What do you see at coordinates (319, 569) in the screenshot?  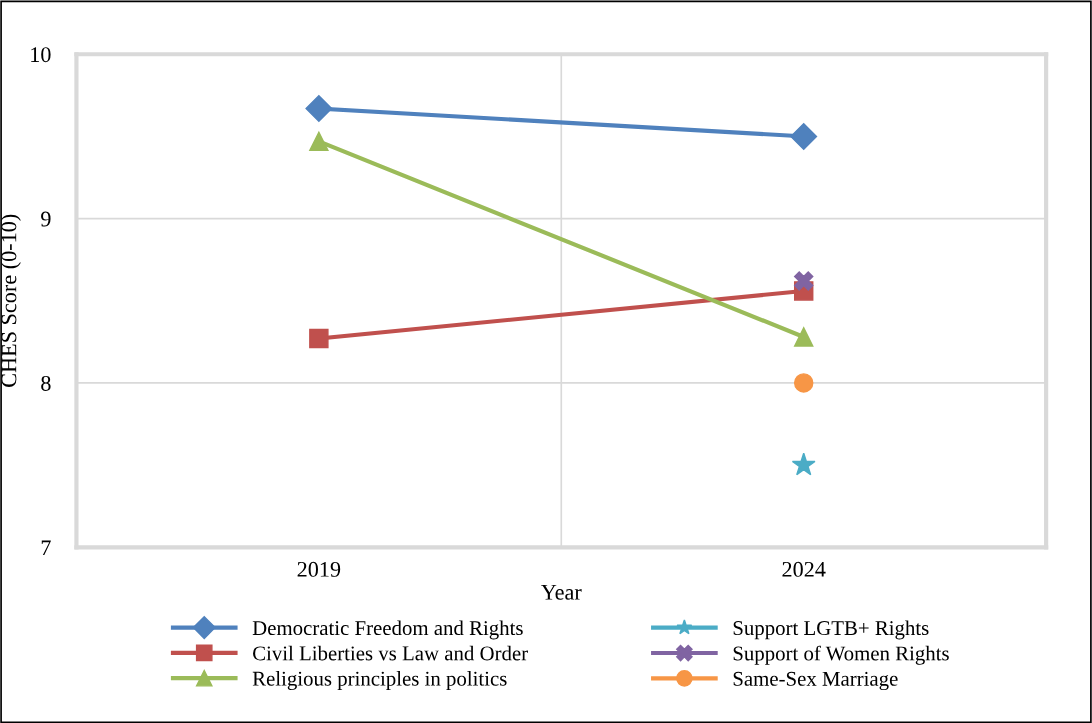 I see `x-tick-label: 2019` at bounding box center [319, 569].